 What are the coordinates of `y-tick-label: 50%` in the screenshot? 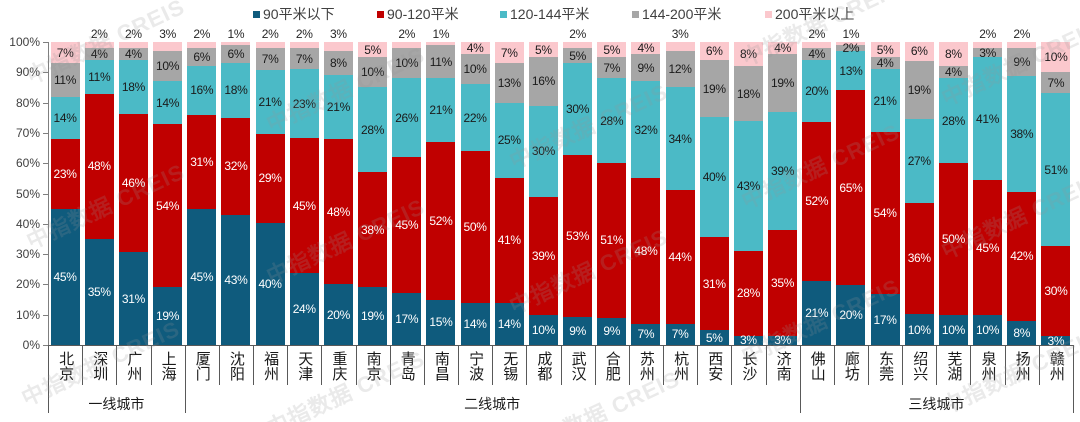 It's located at (27, 193).